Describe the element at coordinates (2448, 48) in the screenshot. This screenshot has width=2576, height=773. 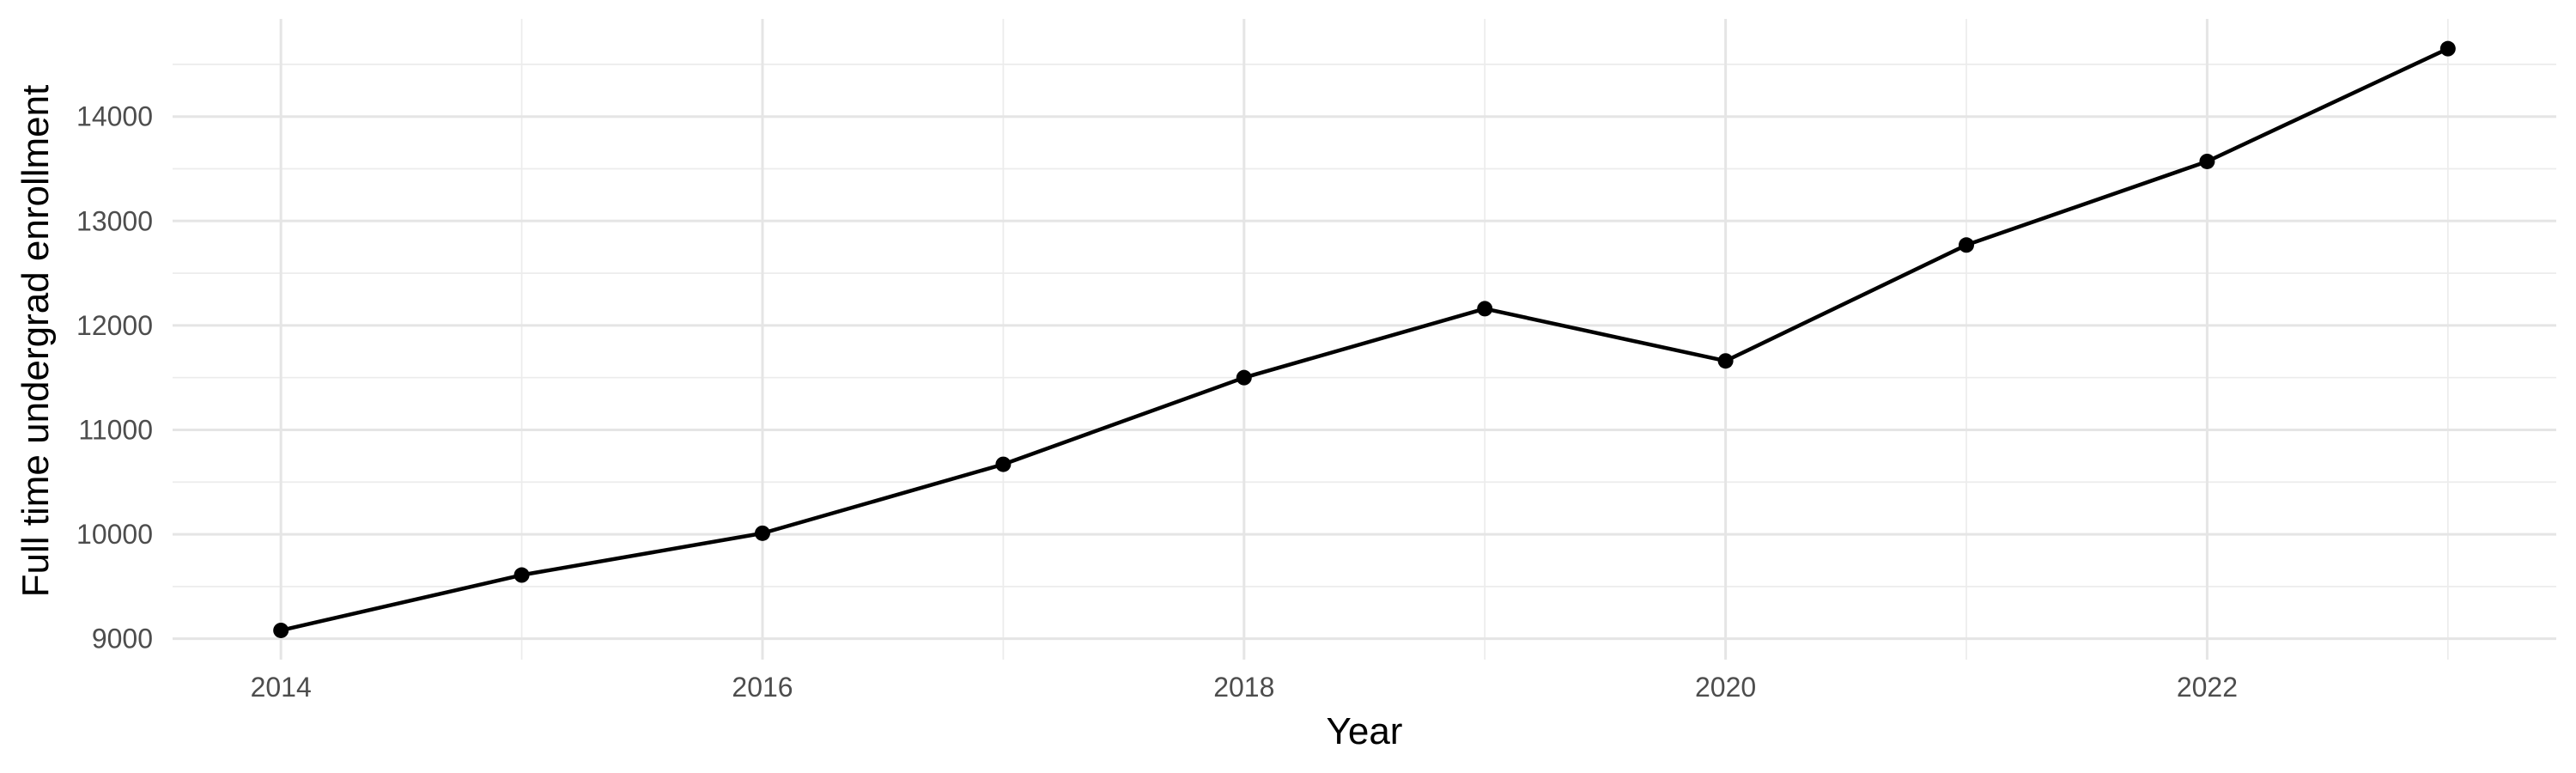
I see `data-point-2023` at that location.